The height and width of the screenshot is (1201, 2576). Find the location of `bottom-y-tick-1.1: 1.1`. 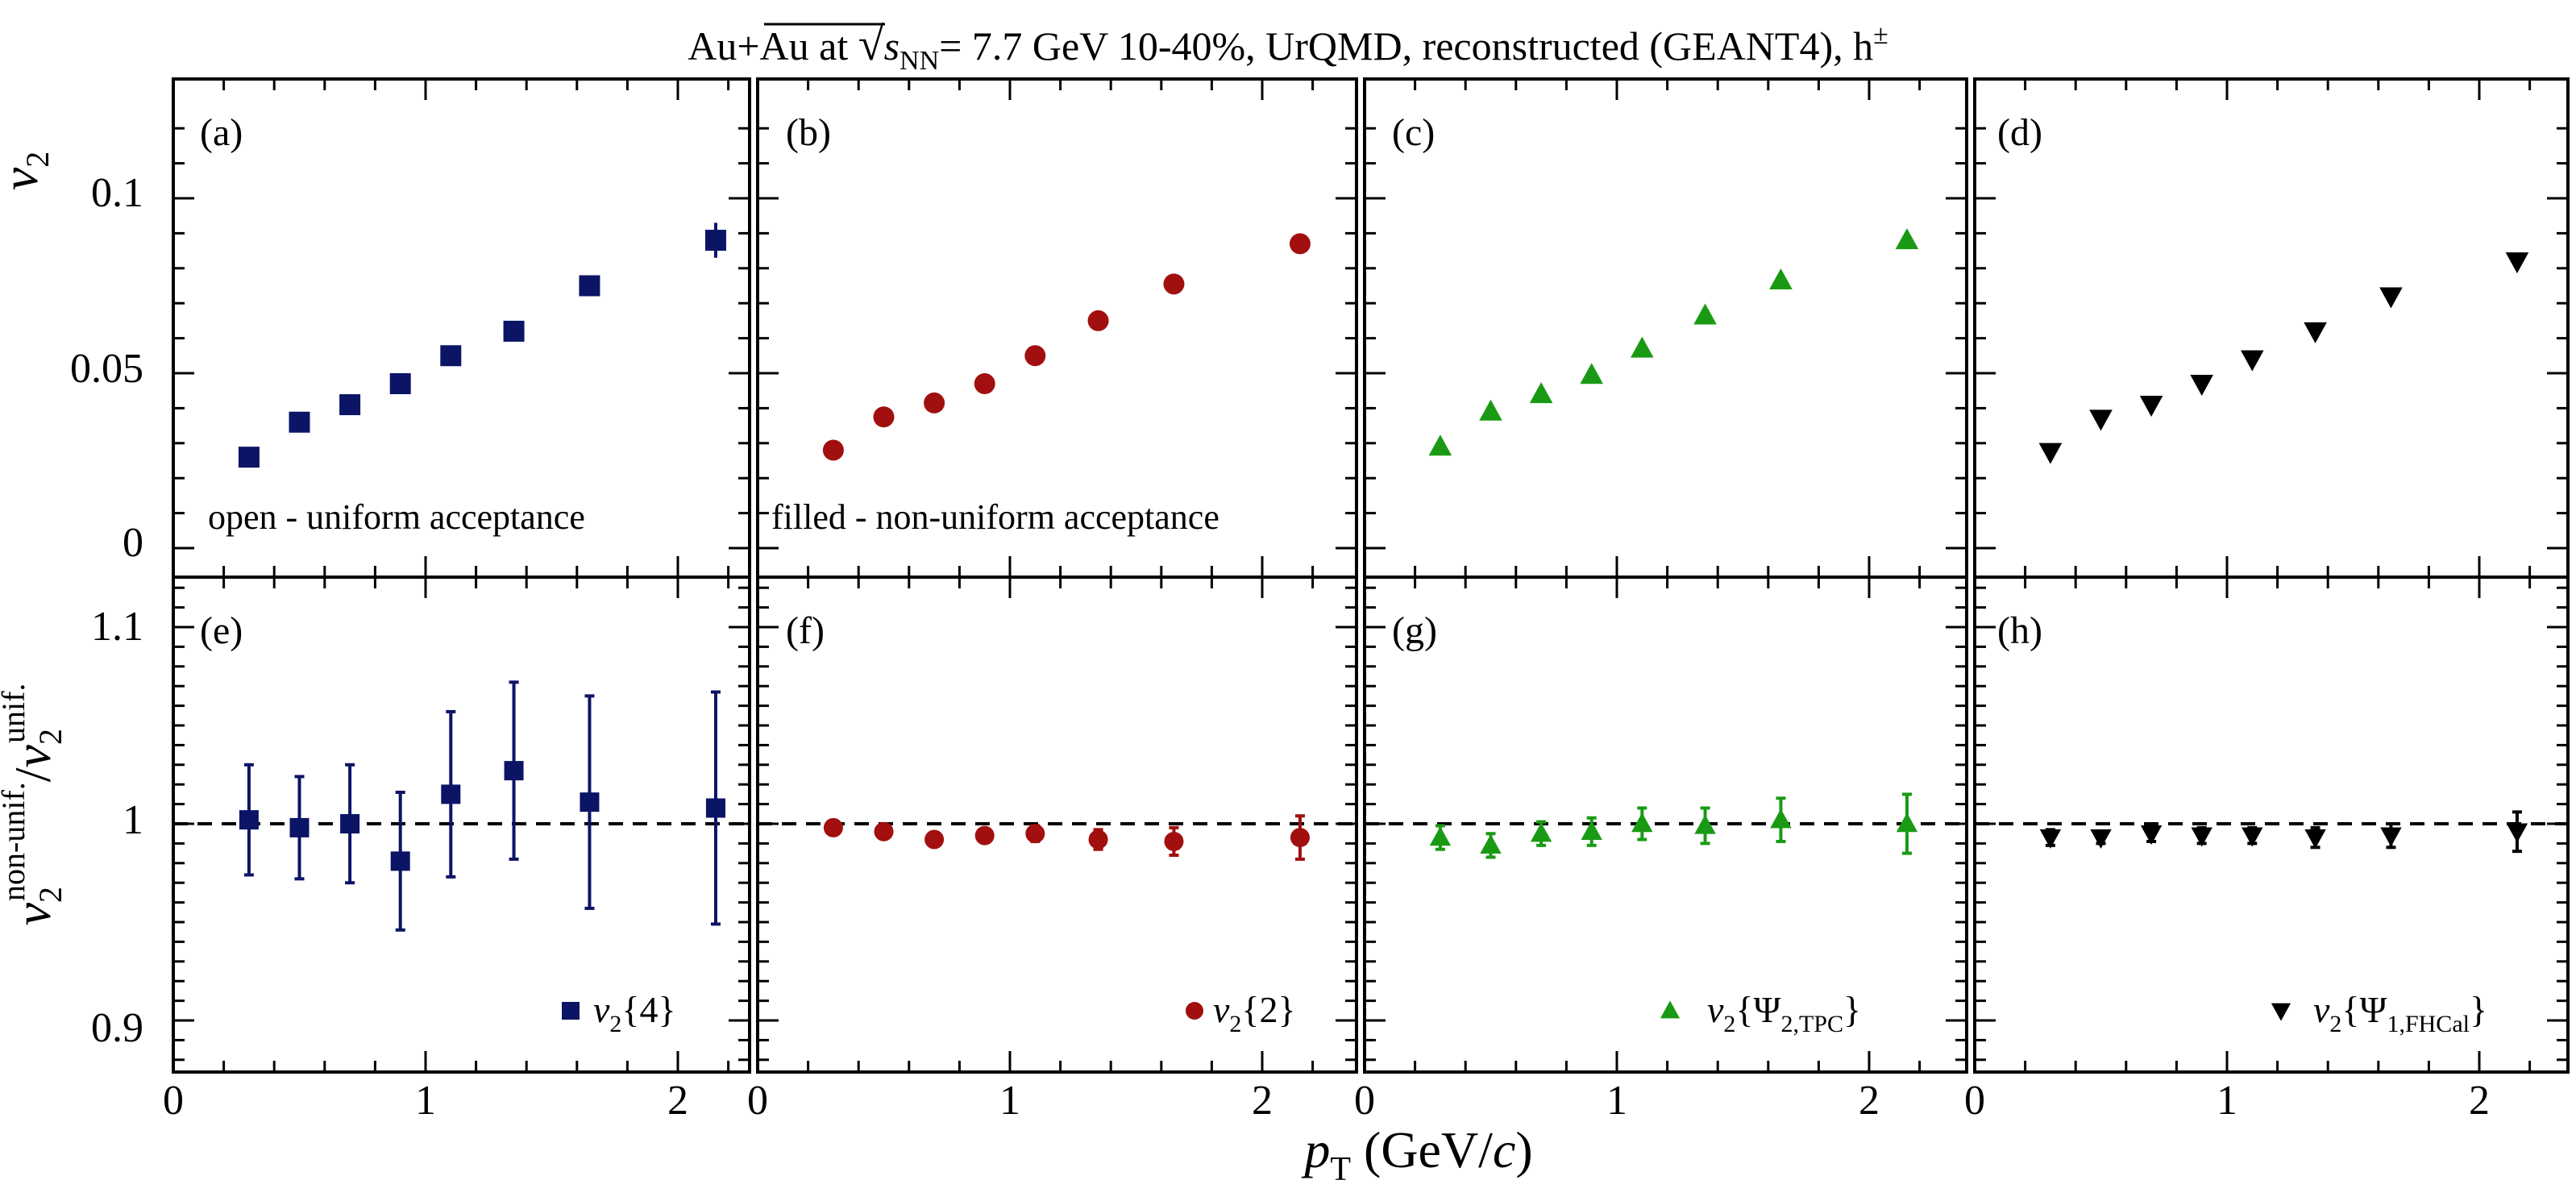

bottom-y-tick-1.1: 1.1 is located at coordinates (117, 627).